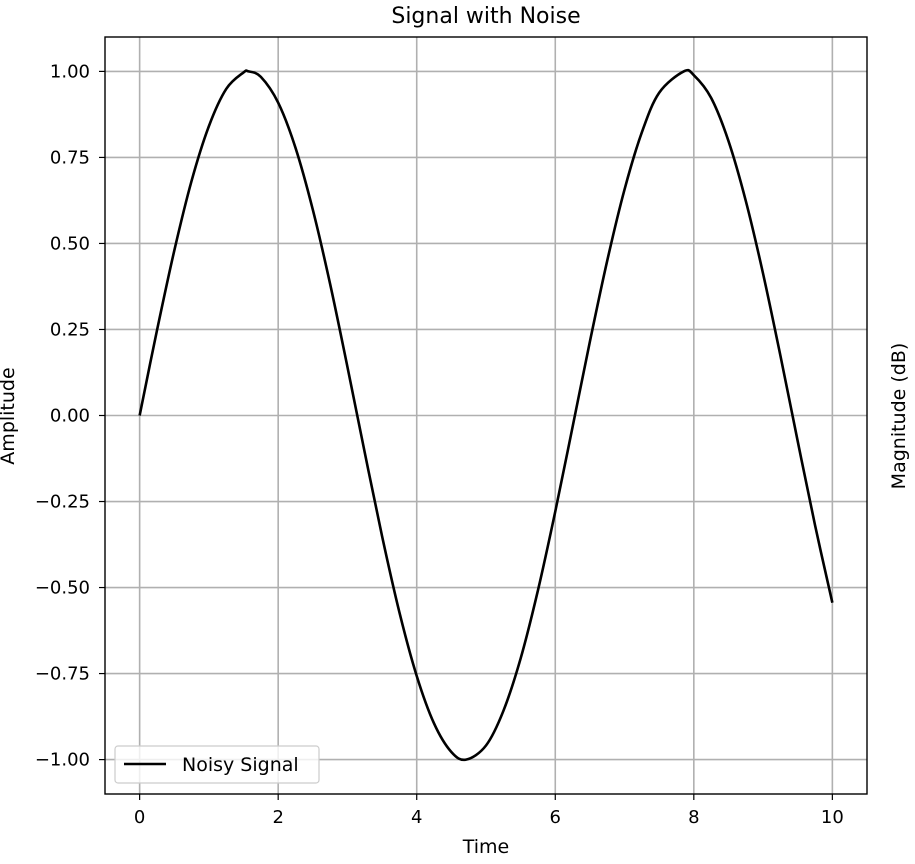 The height and width of the screenshot is (864, 915). Describe the element at coordinates (555, 817) in the screenshot. I see `x-tick-label: 6` at that location.